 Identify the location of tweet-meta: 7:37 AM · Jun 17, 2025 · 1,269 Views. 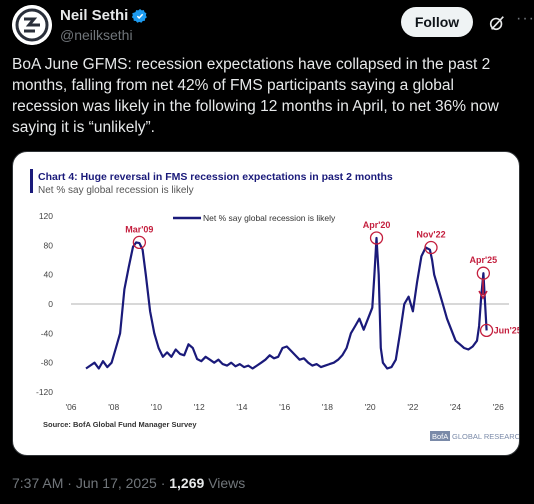
(128, 483).